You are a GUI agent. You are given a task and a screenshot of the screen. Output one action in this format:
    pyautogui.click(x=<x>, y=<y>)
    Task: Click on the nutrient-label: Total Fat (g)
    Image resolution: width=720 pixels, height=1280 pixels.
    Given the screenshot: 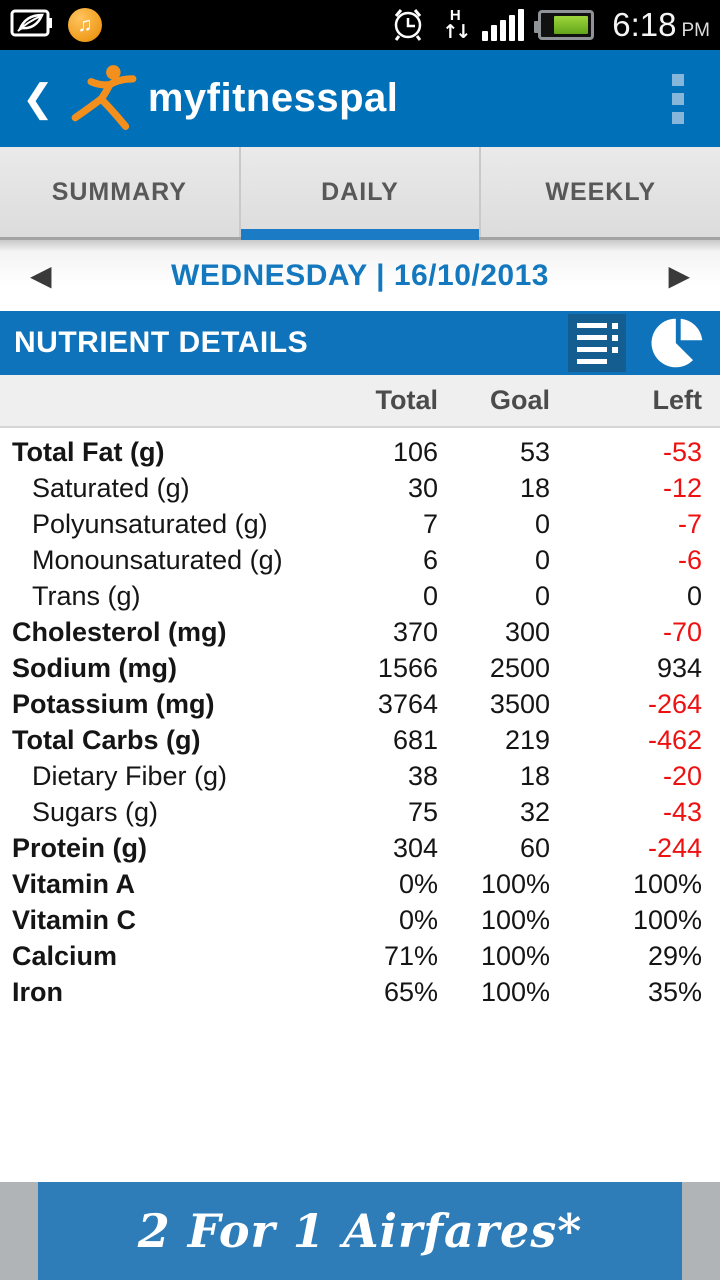 What is the action you would take?
    pyautogui.click(x=88, y=451)
    